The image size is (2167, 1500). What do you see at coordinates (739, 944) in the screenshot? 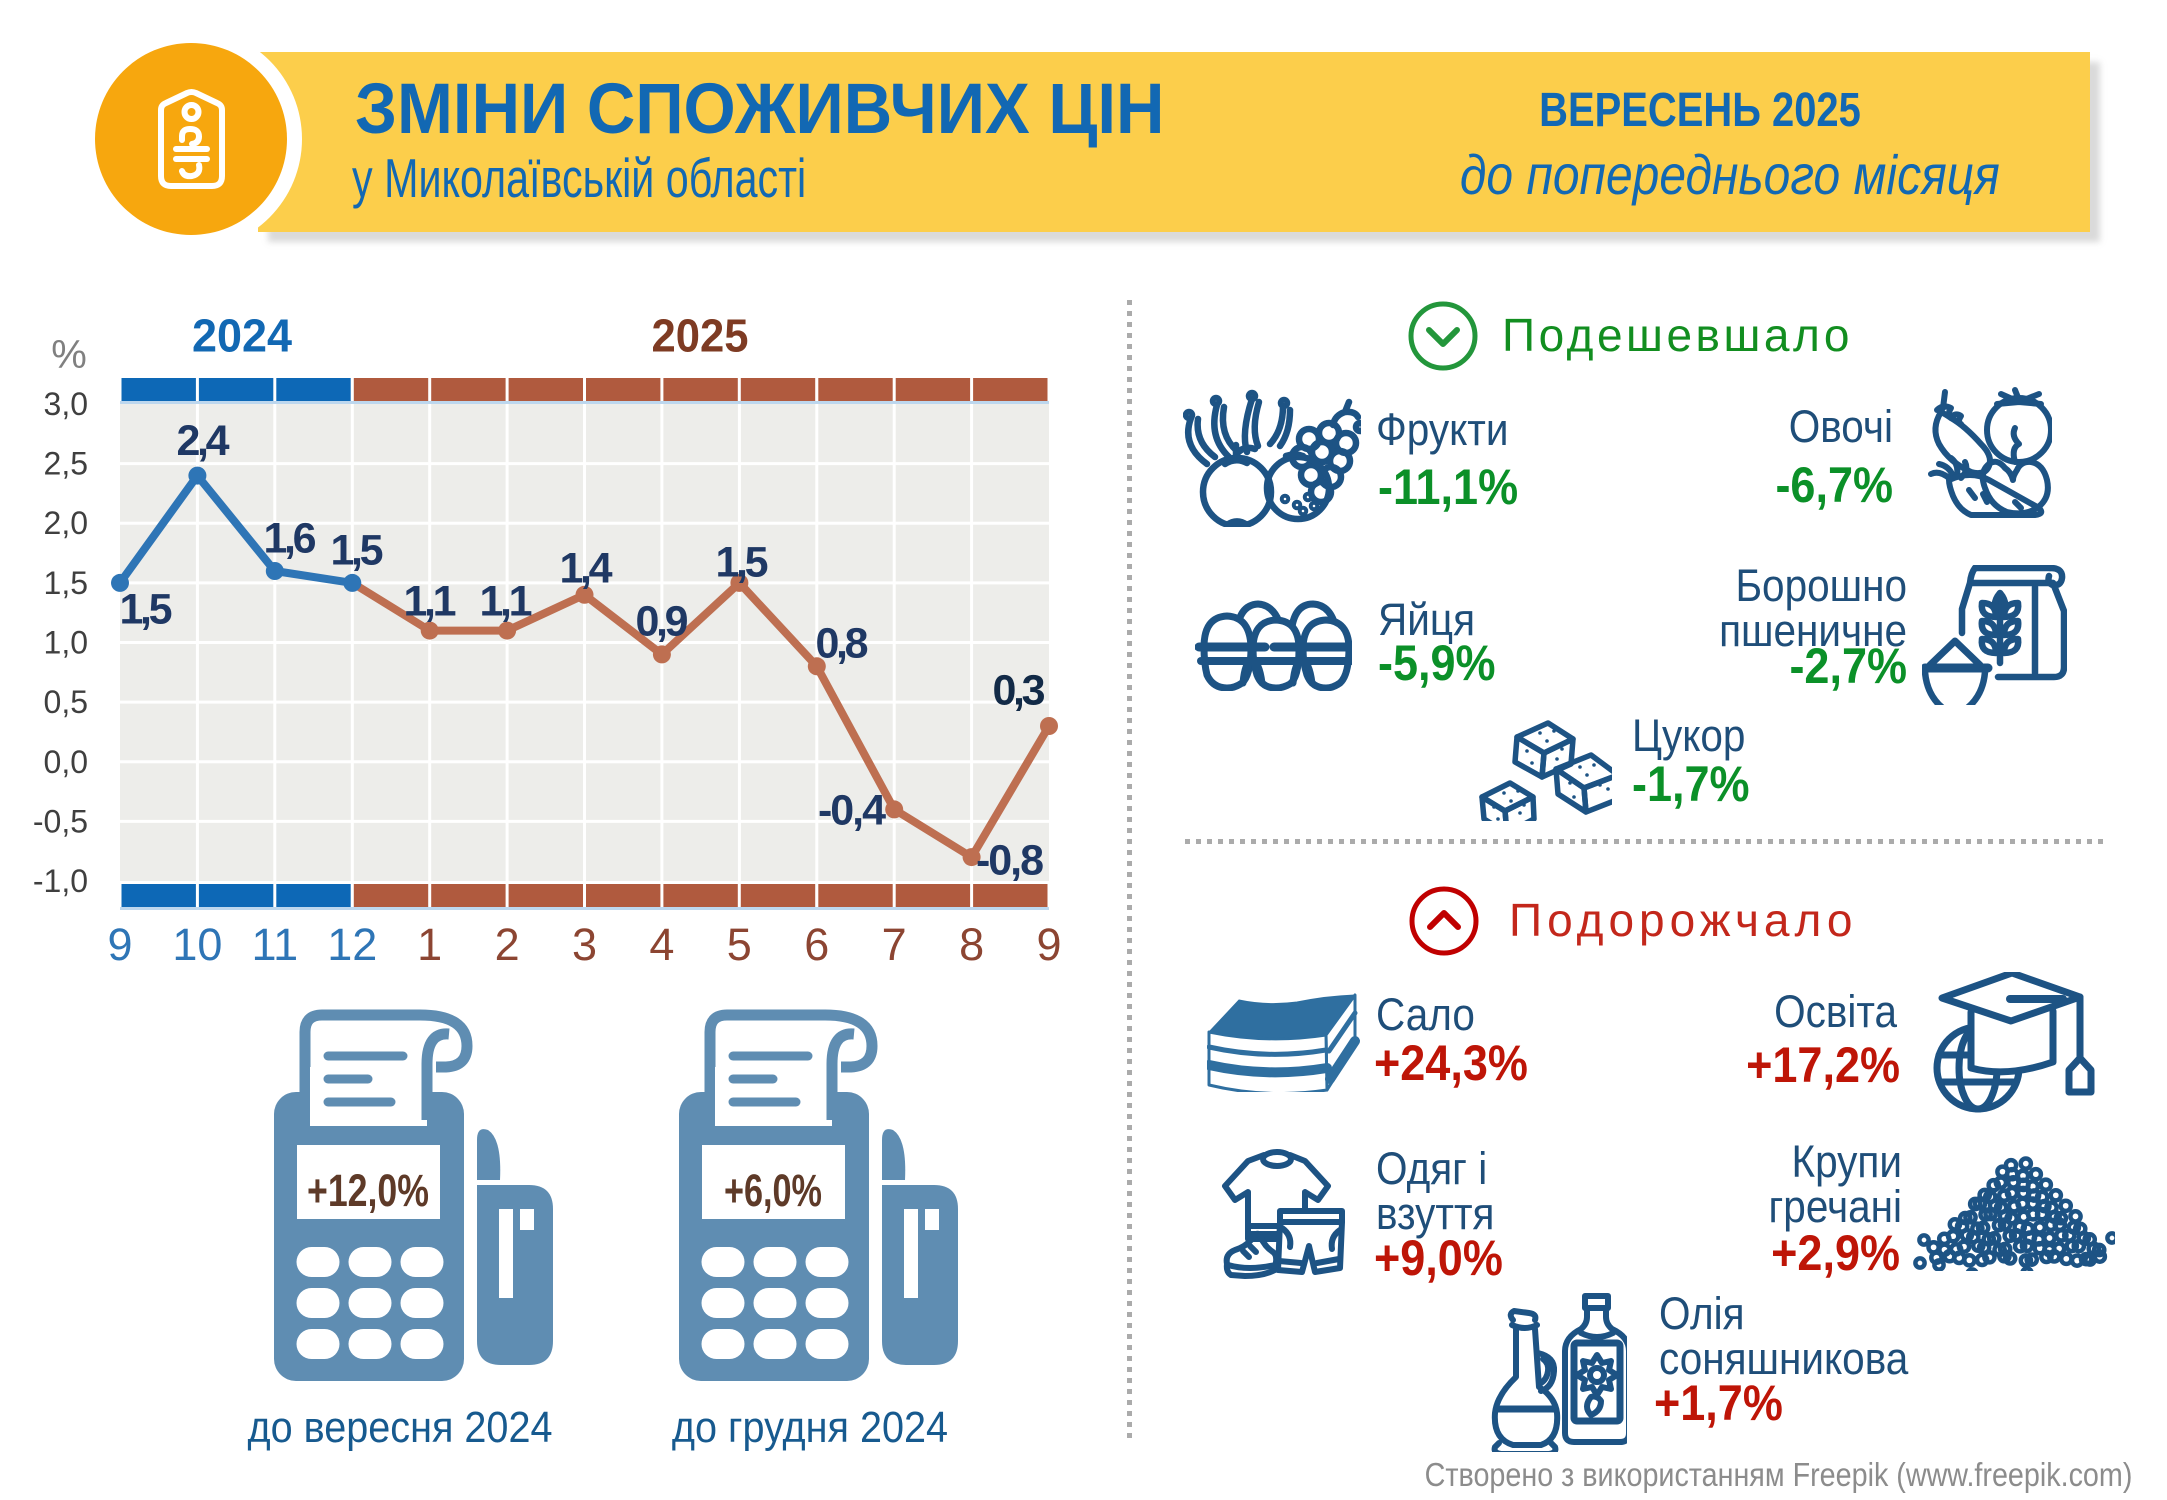
I see `svg-text: 5` at bounding box center [739, 944].